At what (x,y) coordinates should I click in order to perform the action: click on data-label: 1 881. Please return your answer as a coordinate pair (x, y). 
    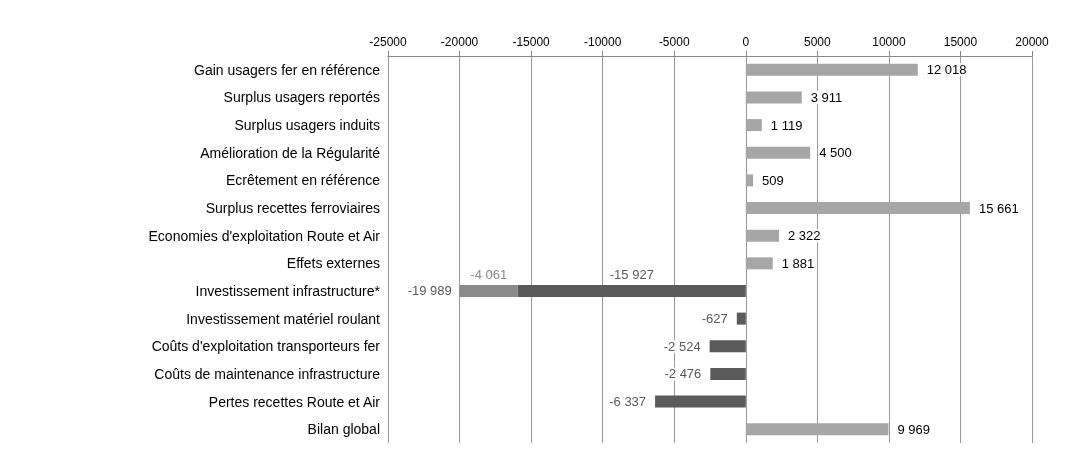
    Looking at the image, I should click on (798, 263).